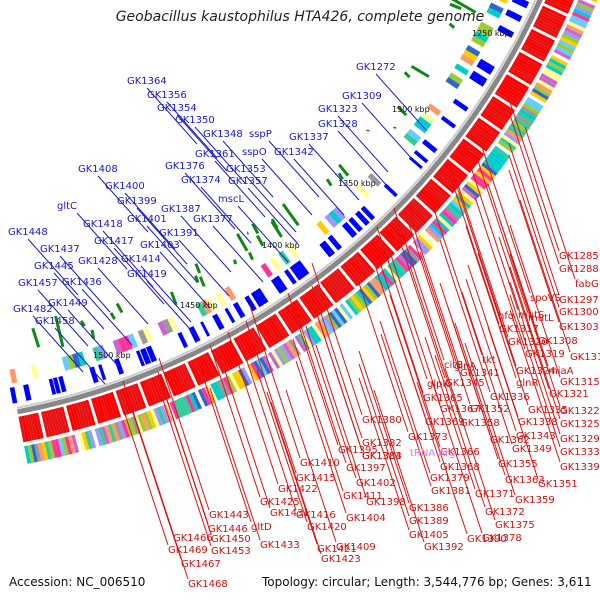  I want to click on gene-label: GK1328, so click(338, 124).